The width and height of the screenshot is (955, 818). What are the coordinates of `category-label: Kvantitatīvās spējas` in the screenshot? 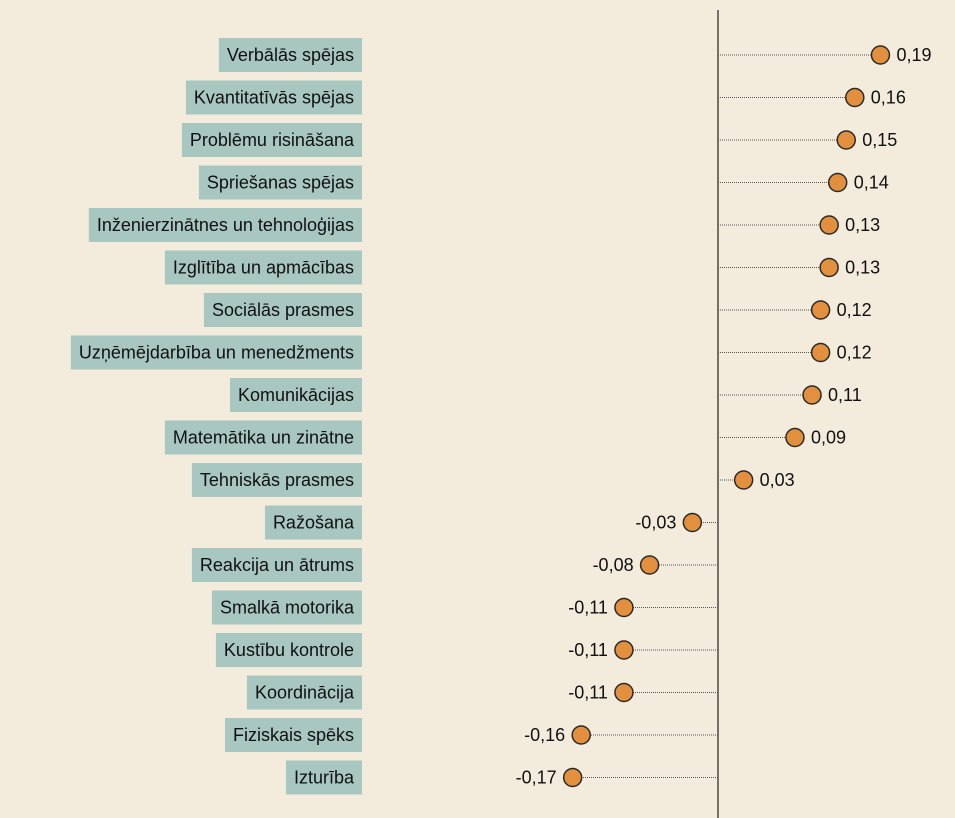 It's located at (274, 97).